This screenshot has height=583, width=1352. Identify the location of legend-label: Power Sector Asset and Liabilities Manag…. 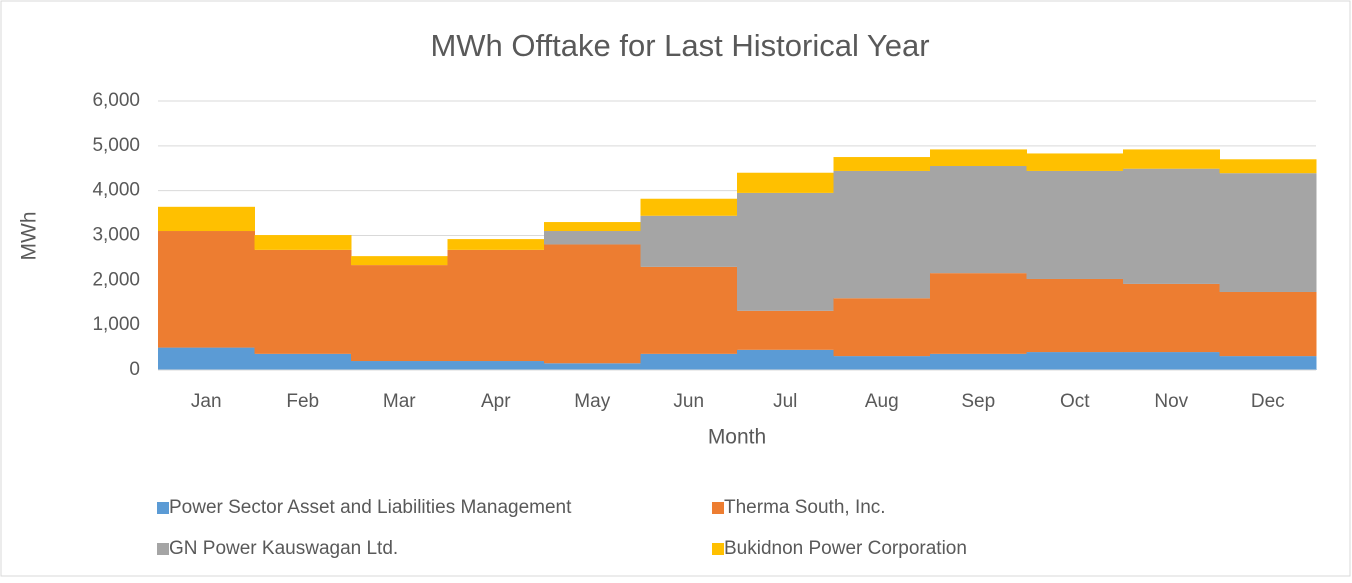
(370, 507).